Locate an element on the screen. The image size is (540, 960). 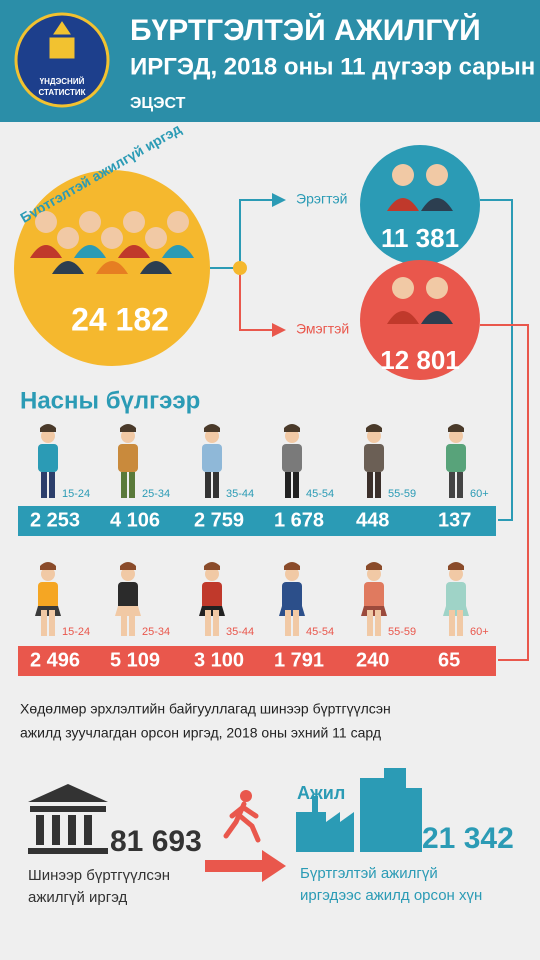
male-age-bar is located at coordinates (257, 521).